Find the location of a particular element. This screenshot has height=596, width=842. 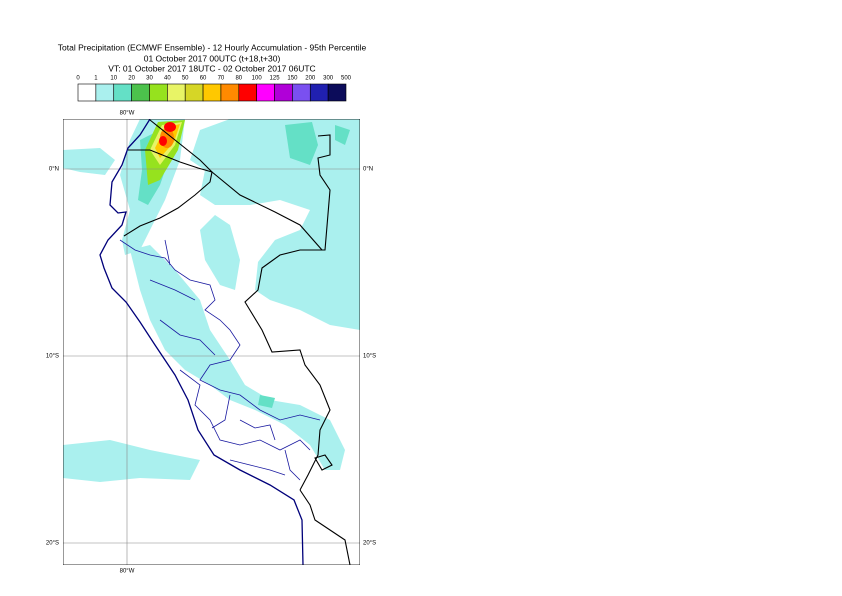

colorbar-label: 125 is located at coordinates (275, 79).